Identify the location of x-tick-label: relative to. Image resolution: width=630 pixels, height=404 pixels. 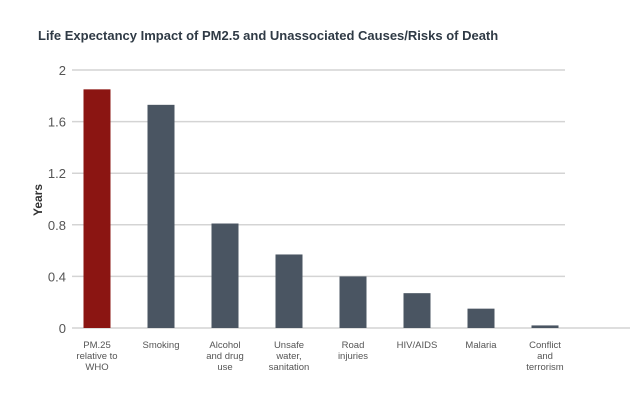
(96, 356).